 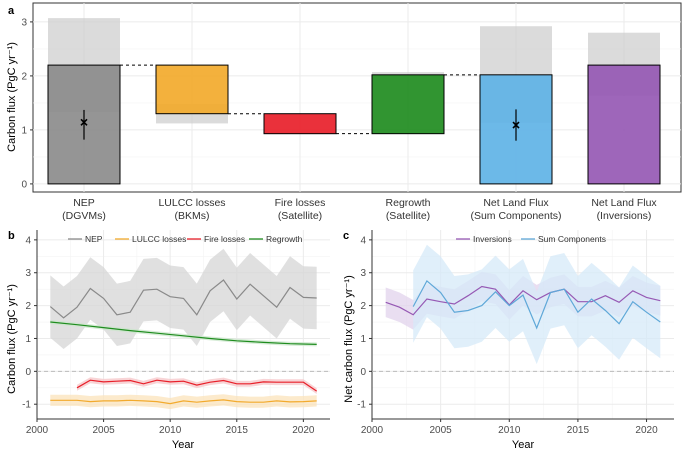 I want to click on panel-a-letter: a, so click(x=11, y=11).